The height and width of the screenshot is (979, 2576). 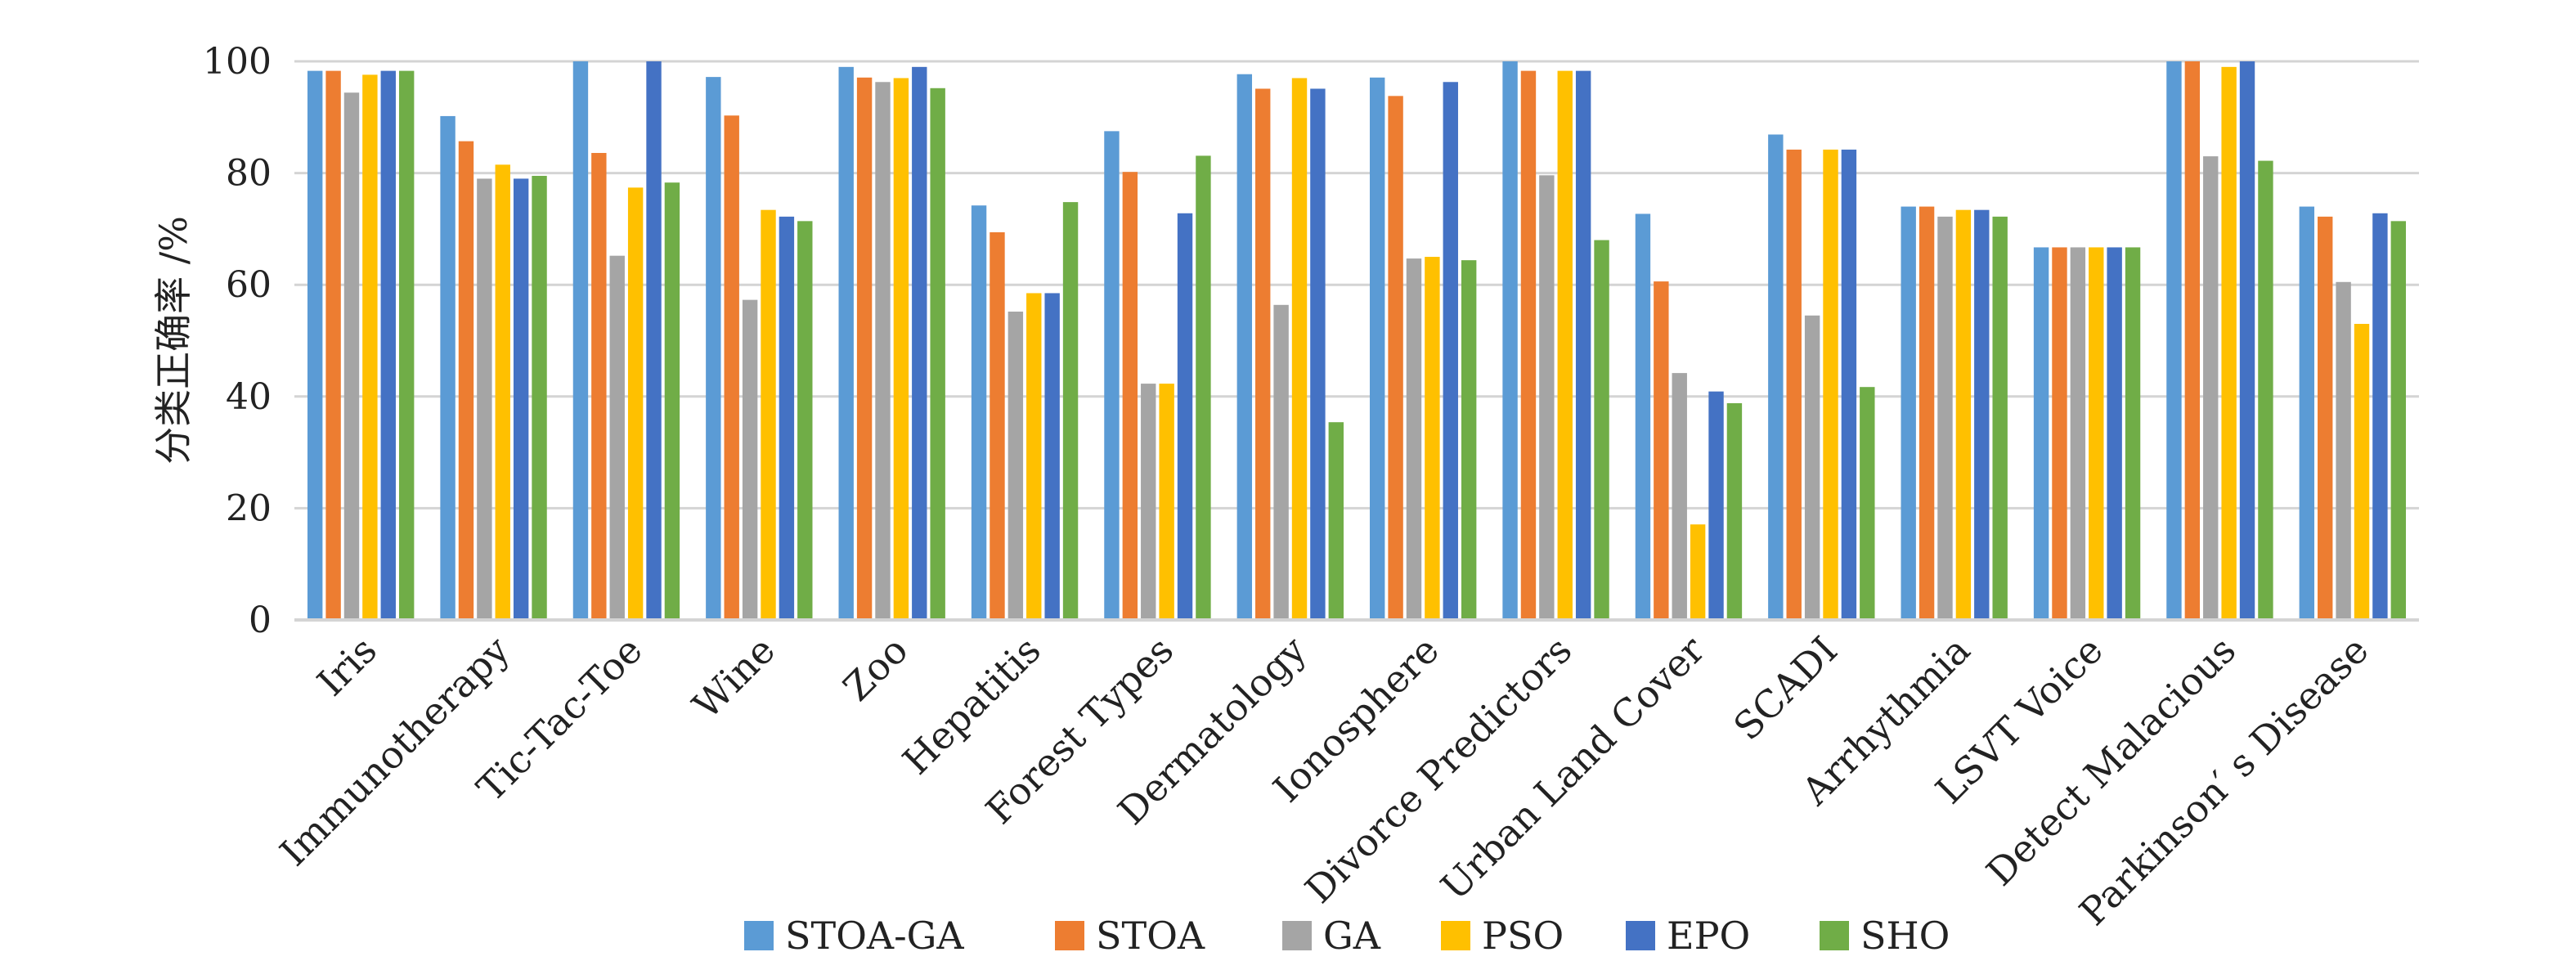 I want to click on y-tick-labels: 0 20 40 60 80 100, so click(x=238, y=341).